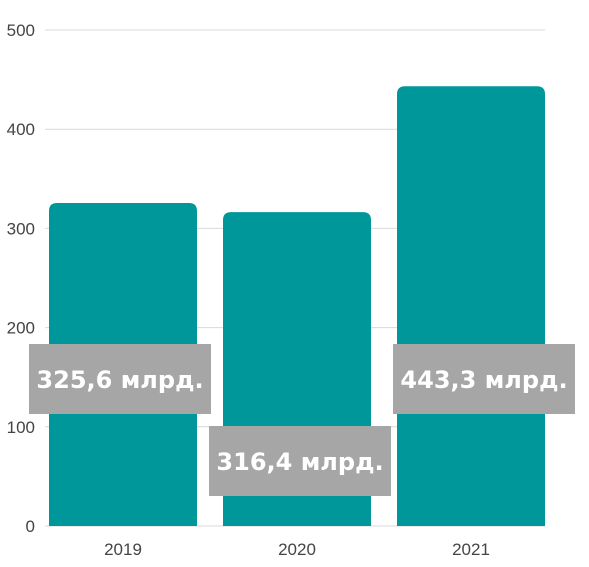  I want to click on data-label: 316,4 млрд., so click(299, 462).